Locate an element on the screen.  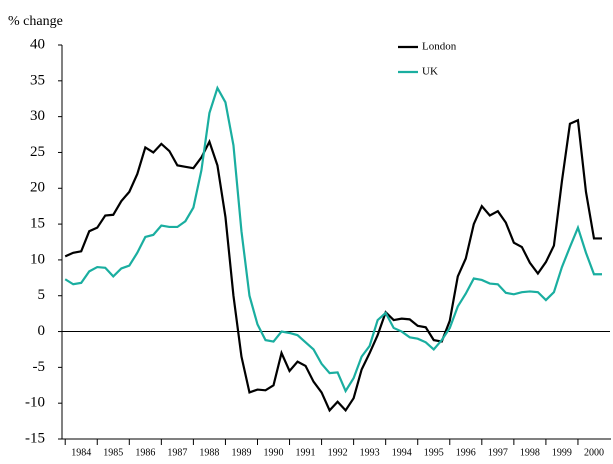
y-tick-label: 20 is located at coordinates (37, 188).